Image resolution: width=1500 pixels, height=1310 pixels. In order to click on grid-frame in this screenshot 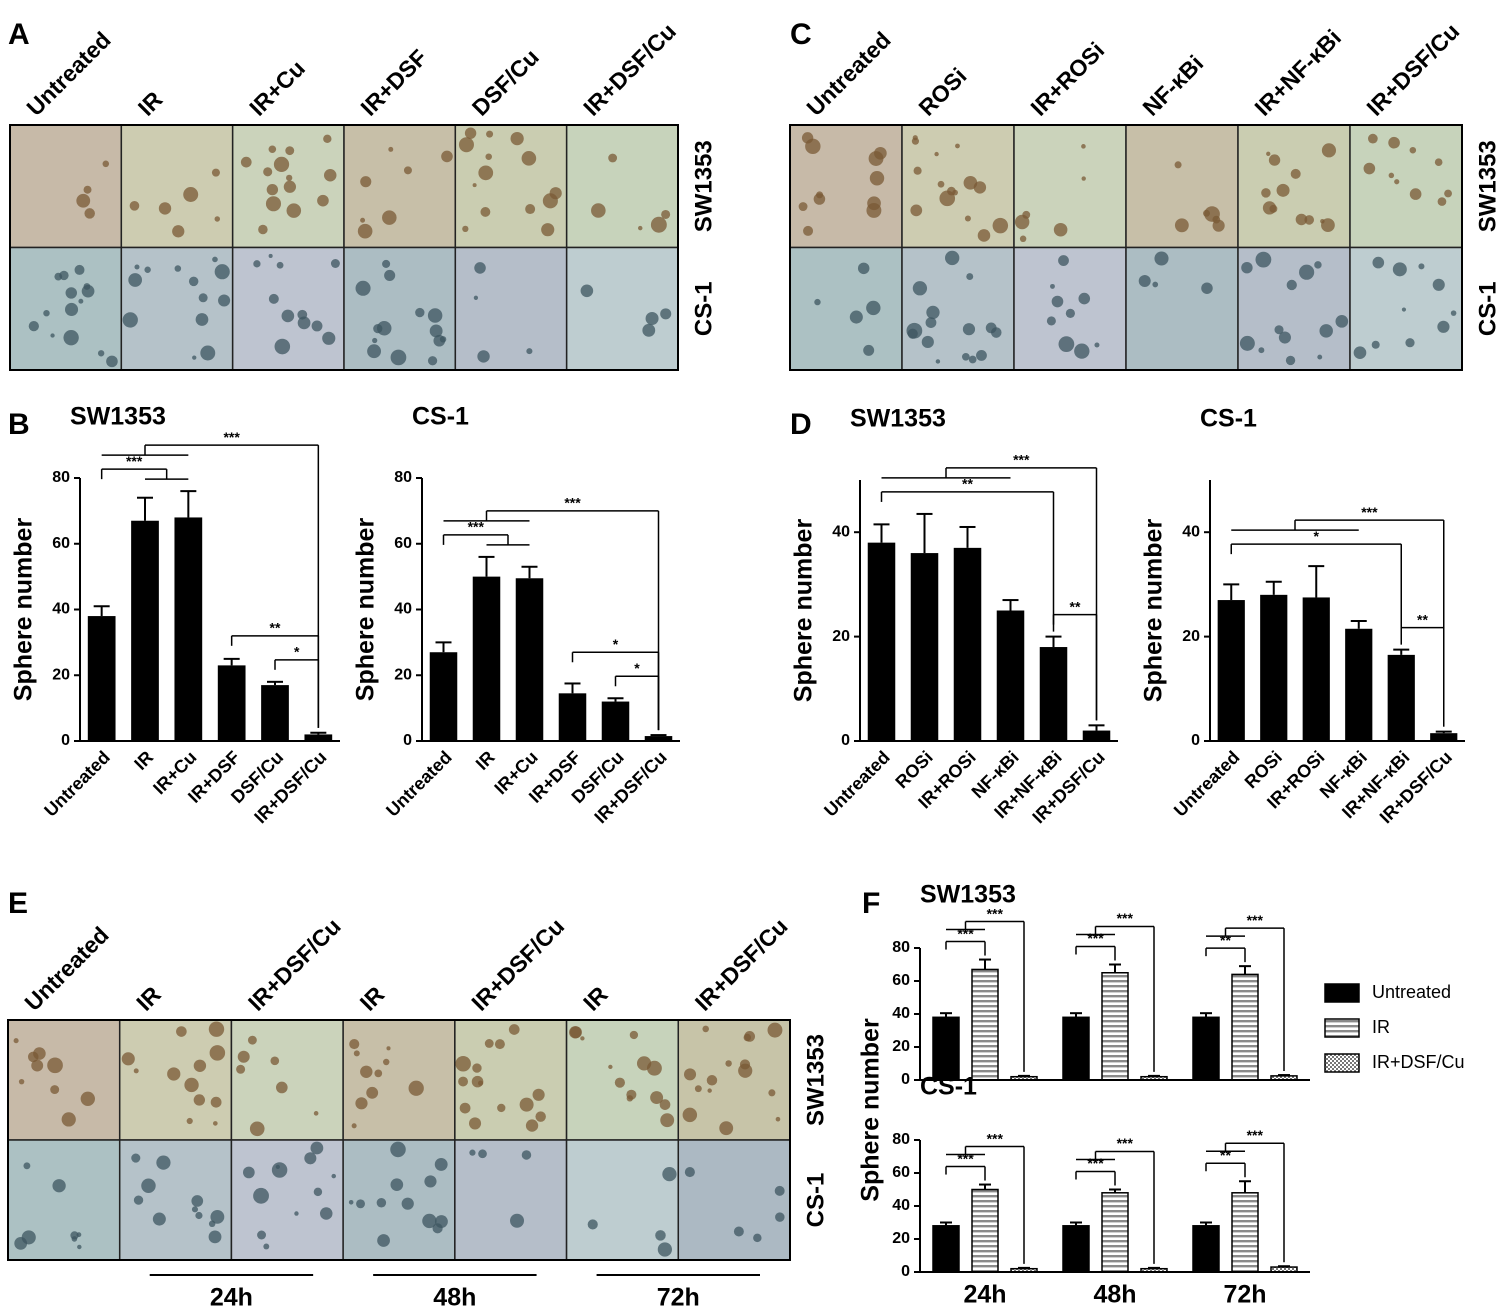, I will do `click(399, 1140)`.